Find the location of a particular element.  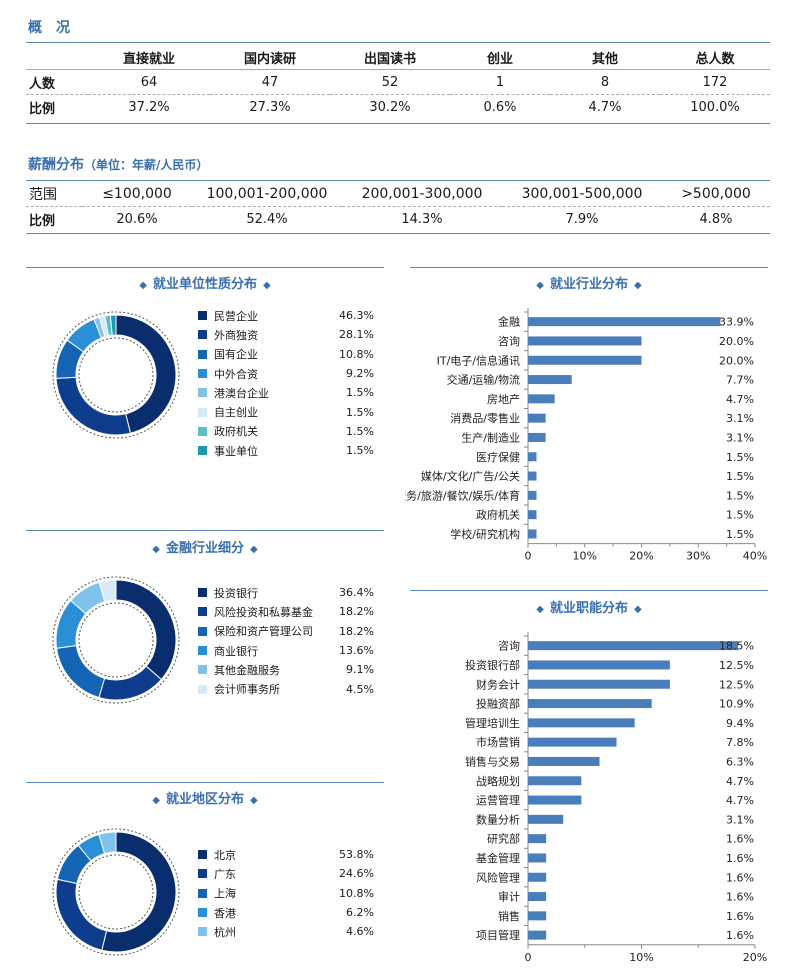

legend-label: 其他金融服务 is located at coordinates (247, 670).